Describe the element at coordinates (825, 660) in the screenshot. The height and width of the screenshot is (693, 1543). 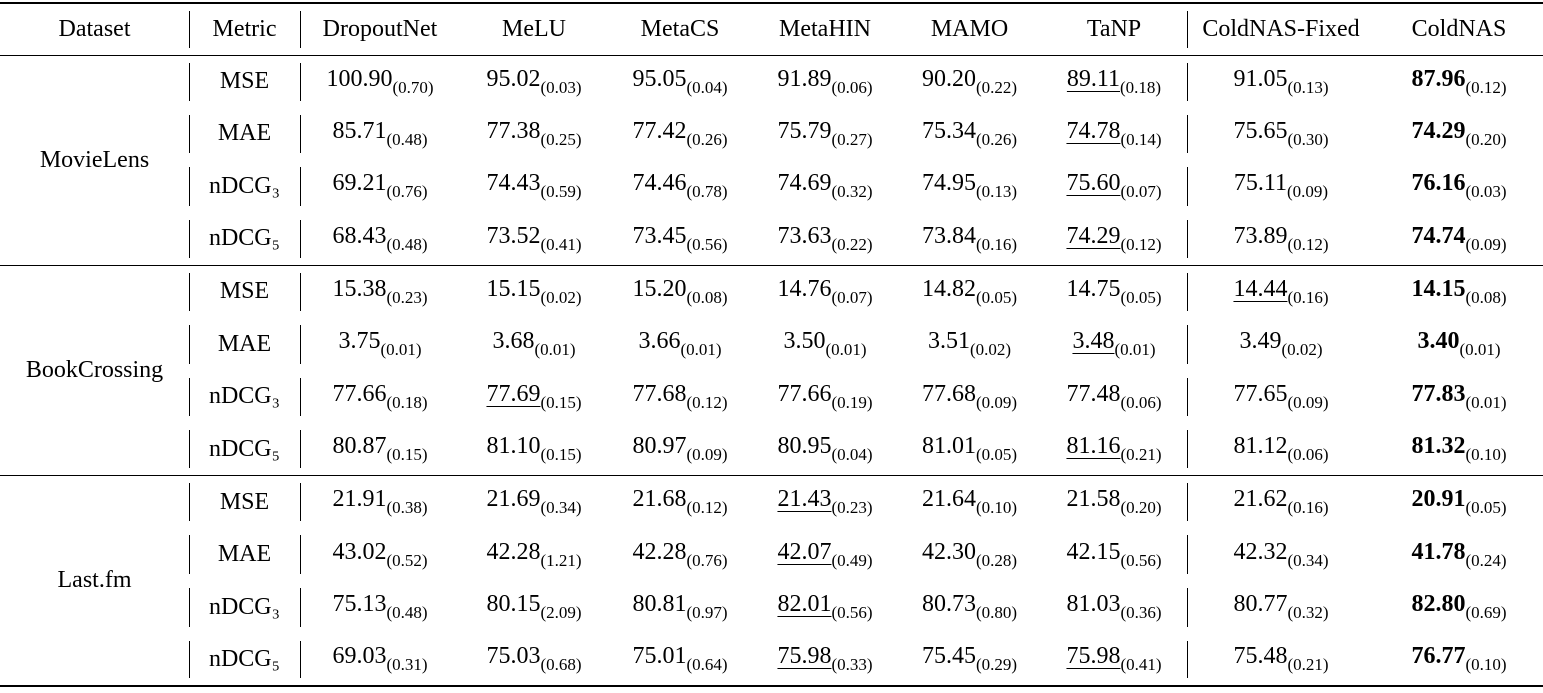
I see `value-cell: 75.98(0.33)` at that location.